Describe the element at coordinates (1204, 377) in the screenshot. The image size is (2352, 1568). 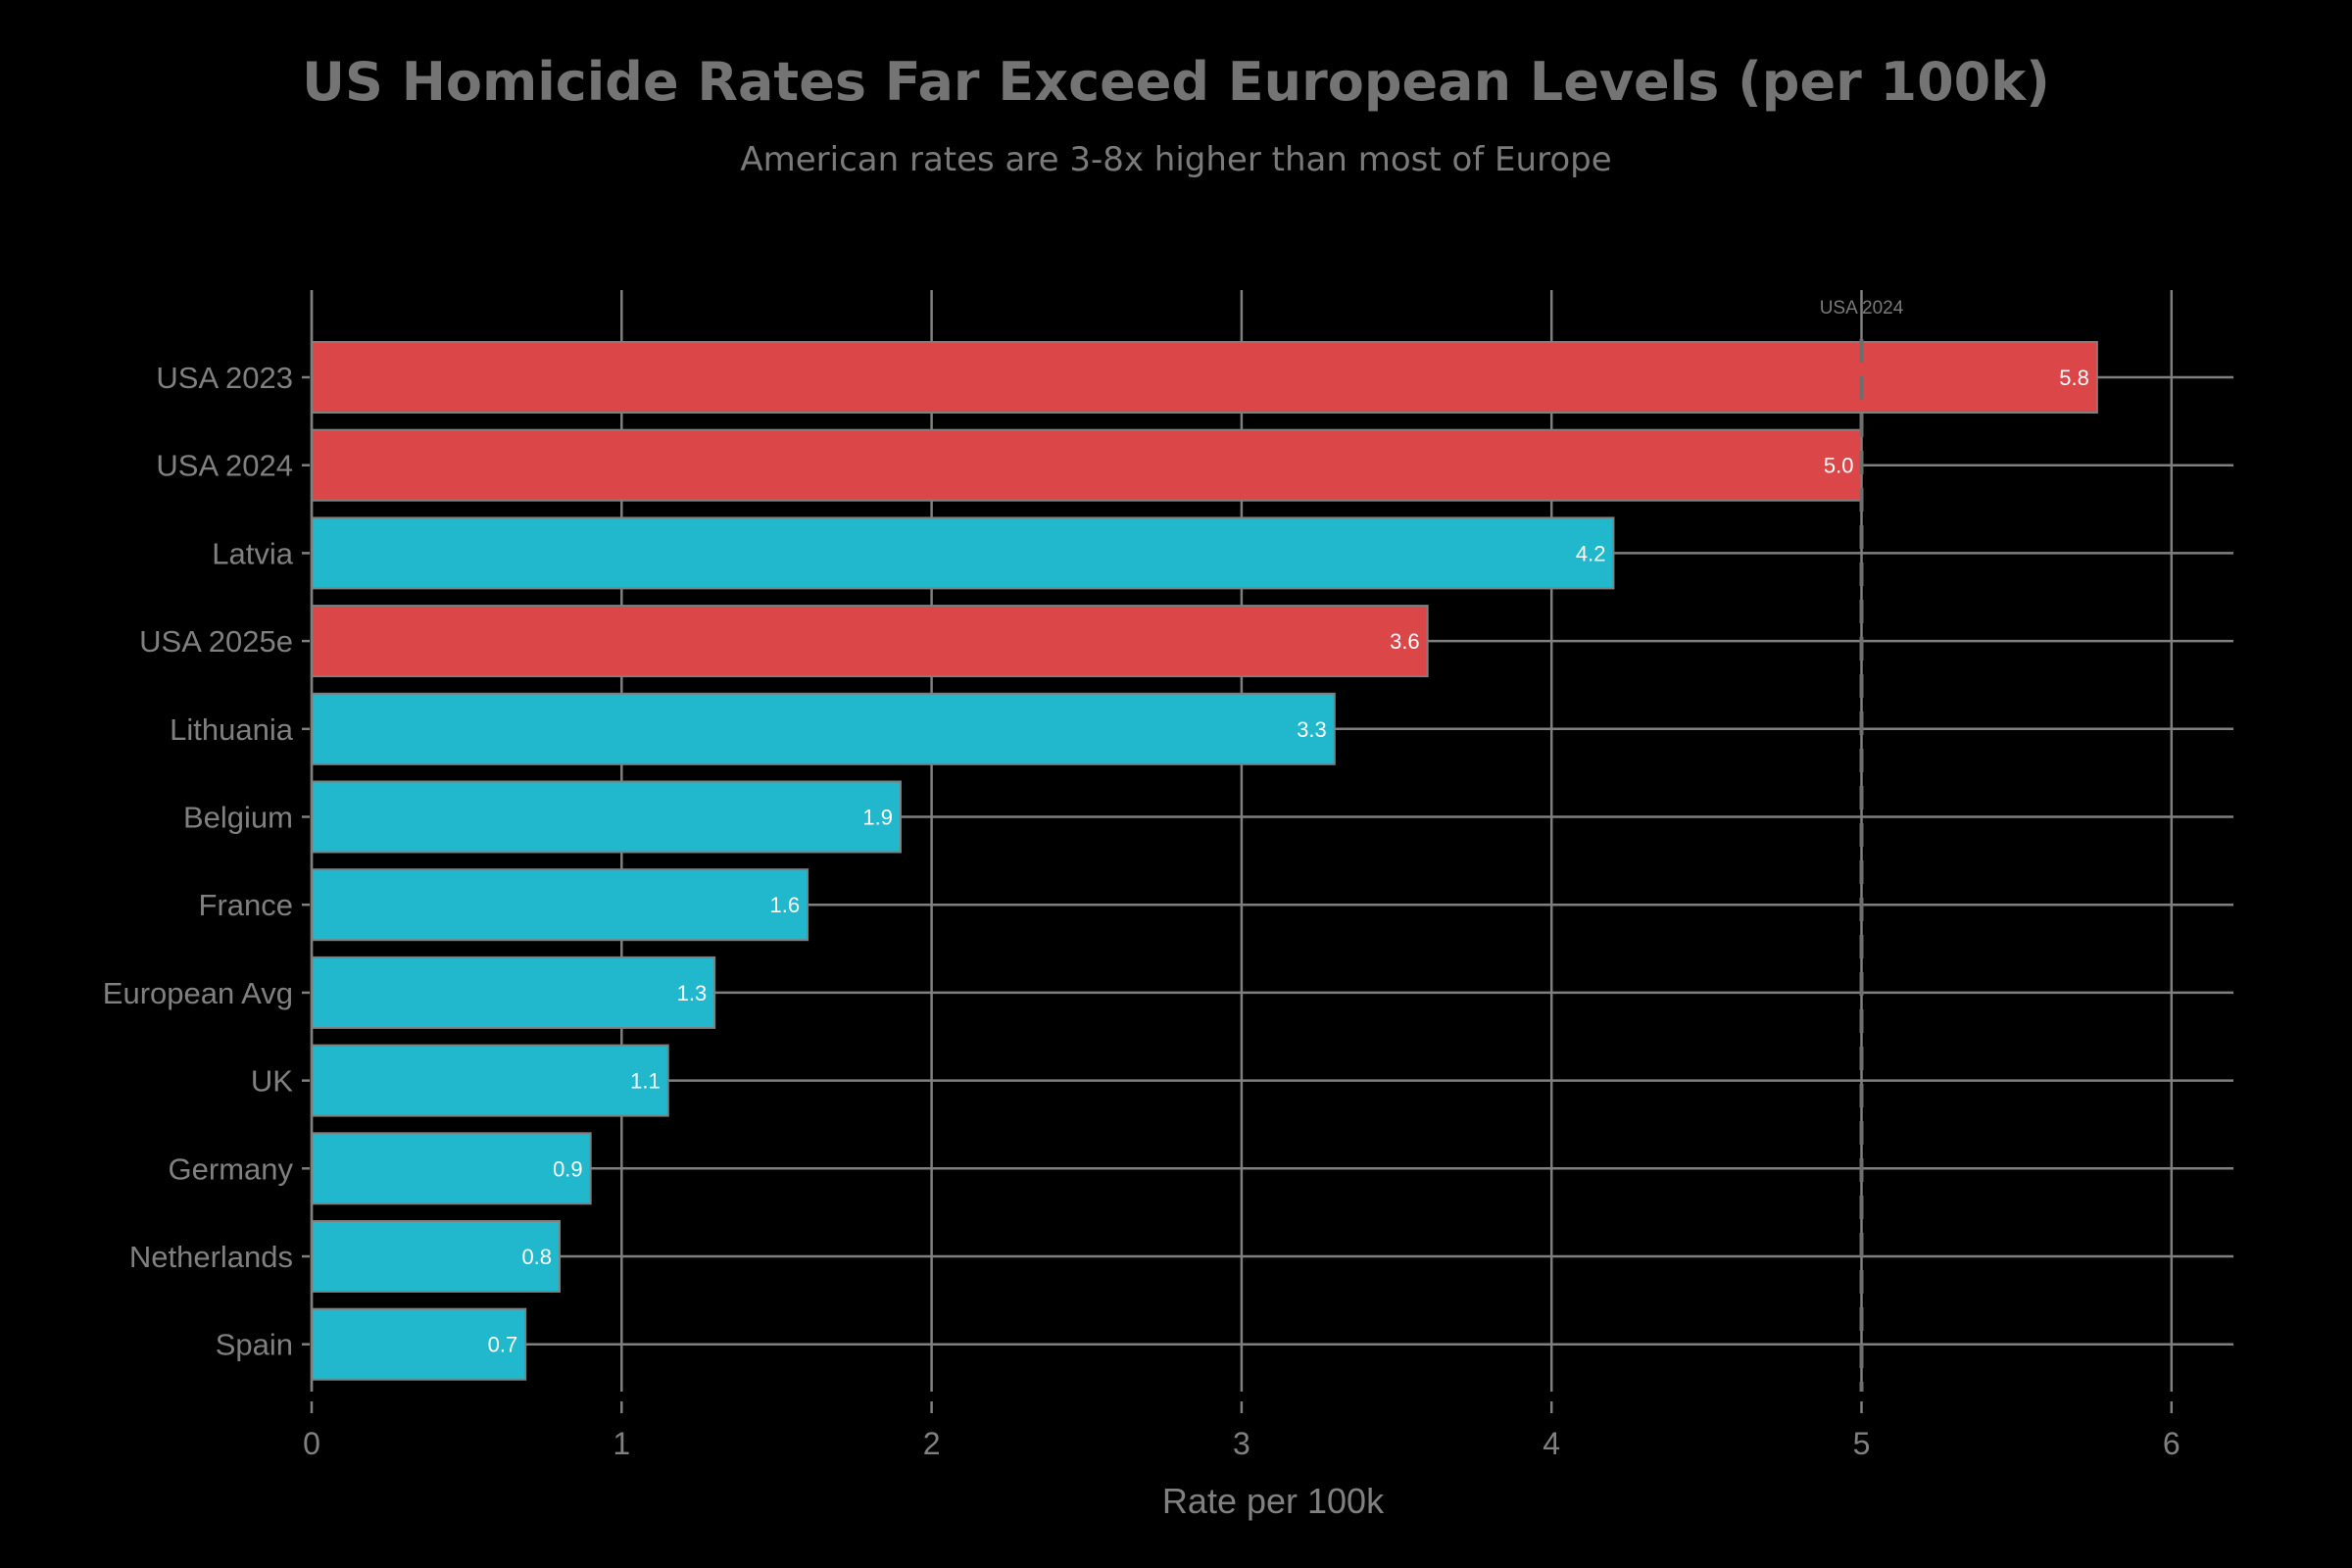
I see `bar-usa-2023` at that location.